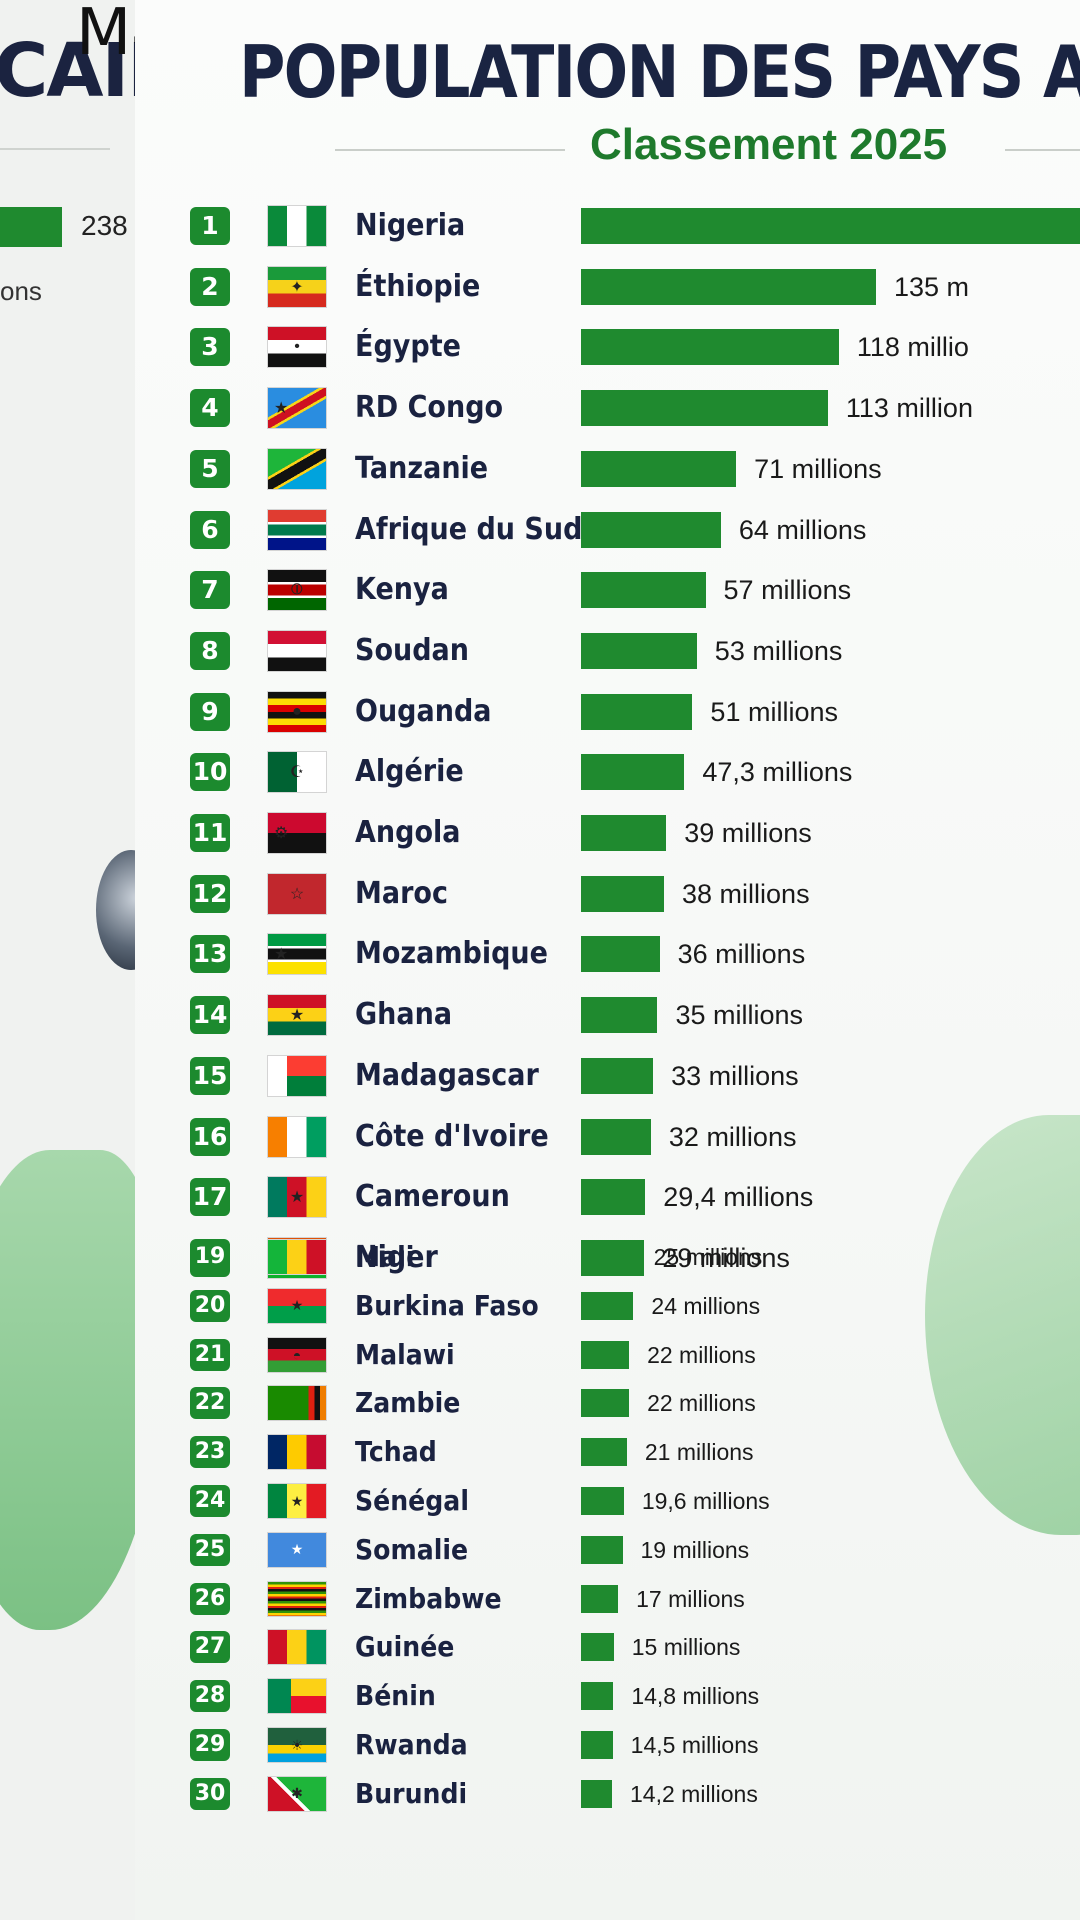 The width and height of the screenshot is (1080, 1920). Describe the element at coordinates (447, 1075) in the screenshot. I see `country-name: Madagascar` at that location.